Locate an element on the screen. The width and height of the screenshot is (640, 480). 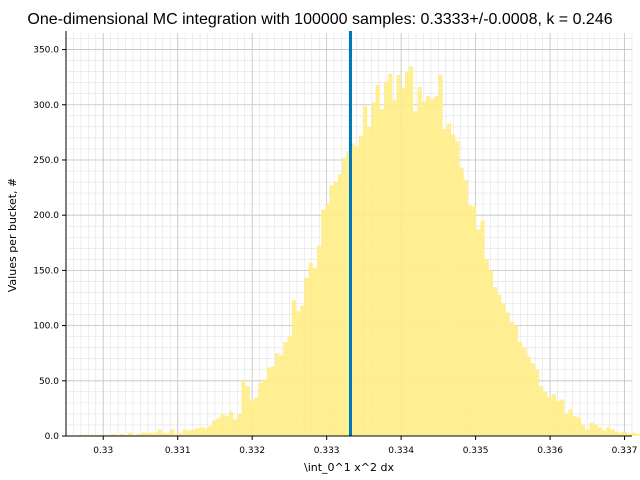
y-tick-label: 250.0 is located at coordinates (46, 161).